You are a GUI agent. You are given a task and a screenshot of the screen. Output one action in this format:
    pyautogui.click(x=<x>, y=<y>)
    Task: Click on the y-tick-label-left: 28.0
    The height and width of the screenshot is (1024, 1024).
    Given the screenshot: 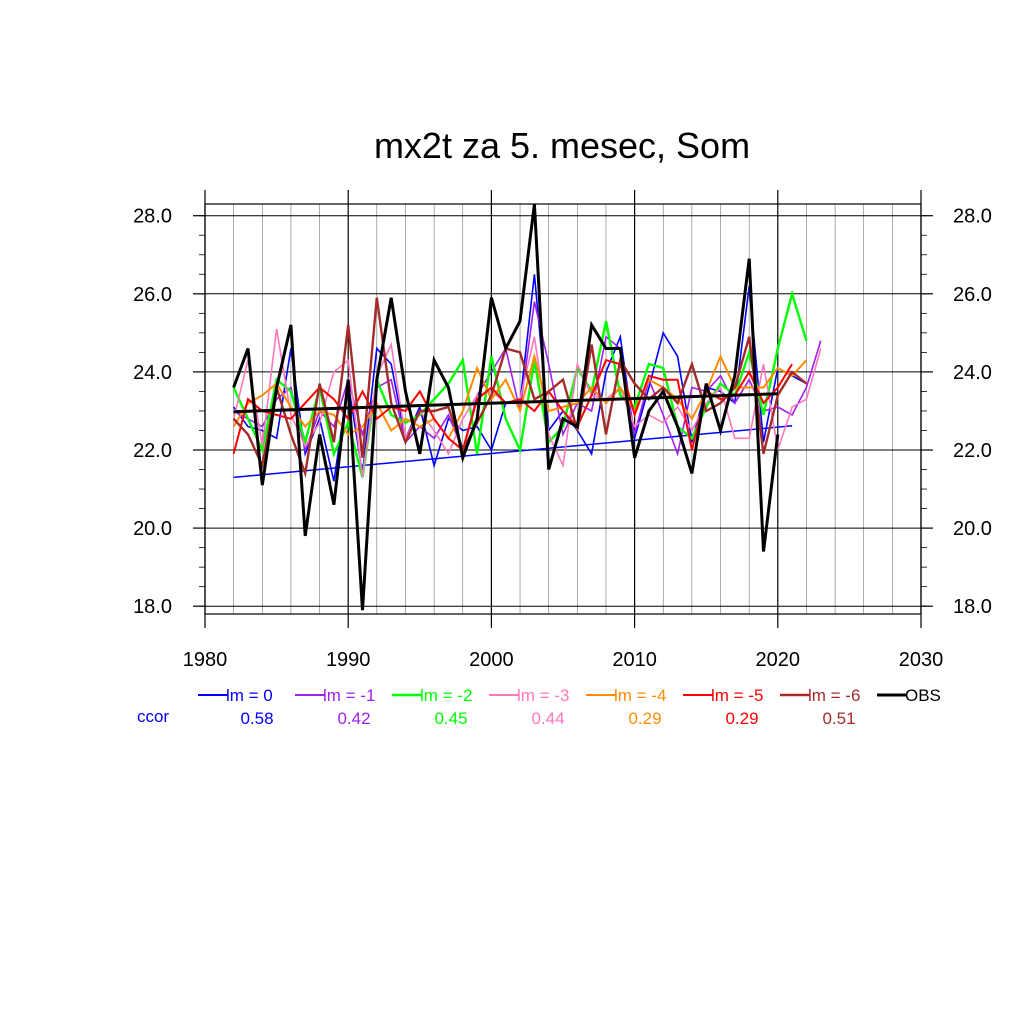 What is the action you would take?
    pyautogui.click(x=152, y=217)
    